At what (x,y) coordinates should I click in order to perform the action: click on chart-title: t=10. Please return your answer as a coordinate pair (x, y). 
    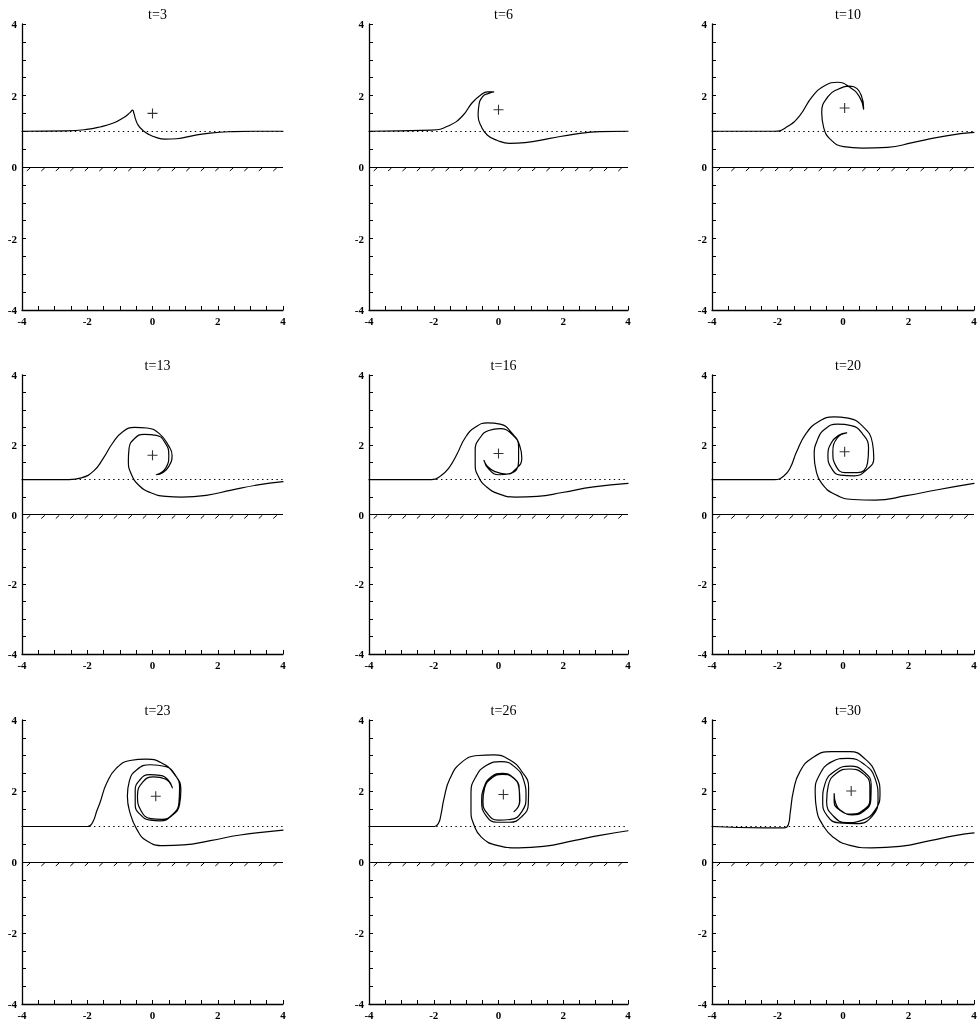
    Looking at the image, I should click on (848, 14).